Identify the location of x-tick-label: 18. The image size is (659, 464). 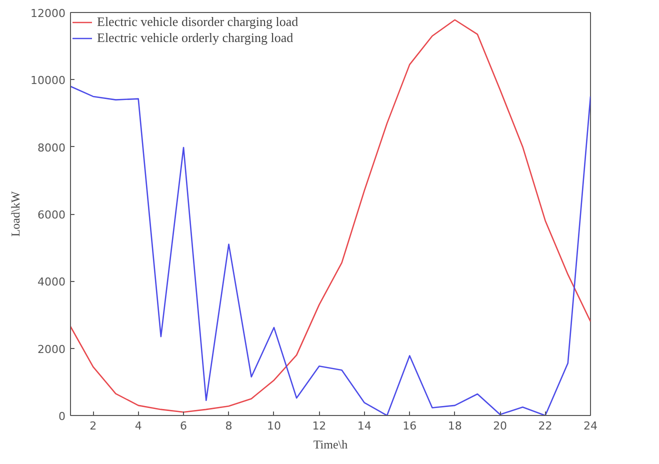
(455, 426).